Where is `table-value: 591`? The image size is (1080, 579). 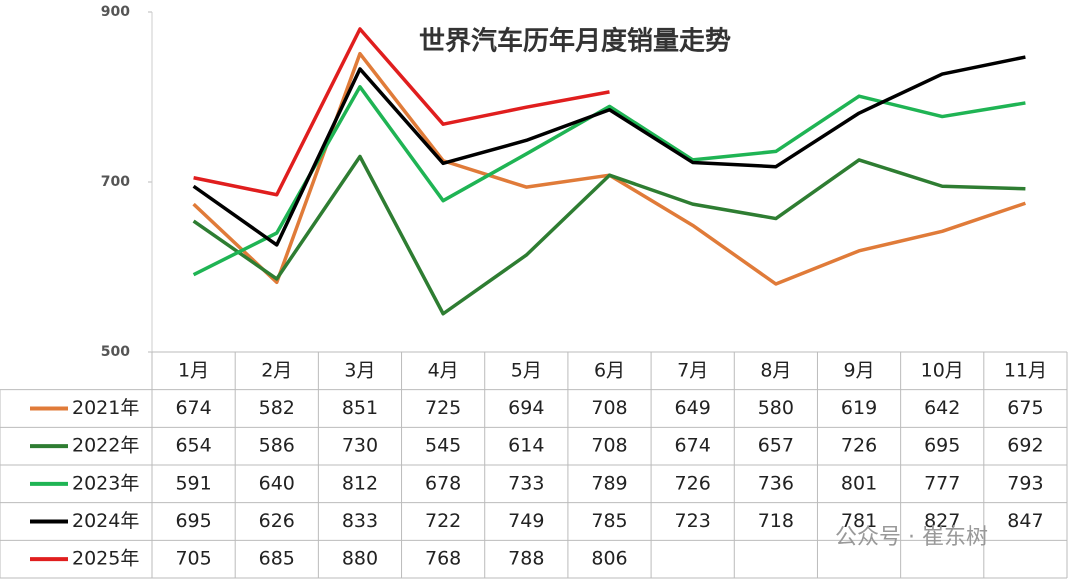 table-value: 591 is located at coordinates (193, 483).